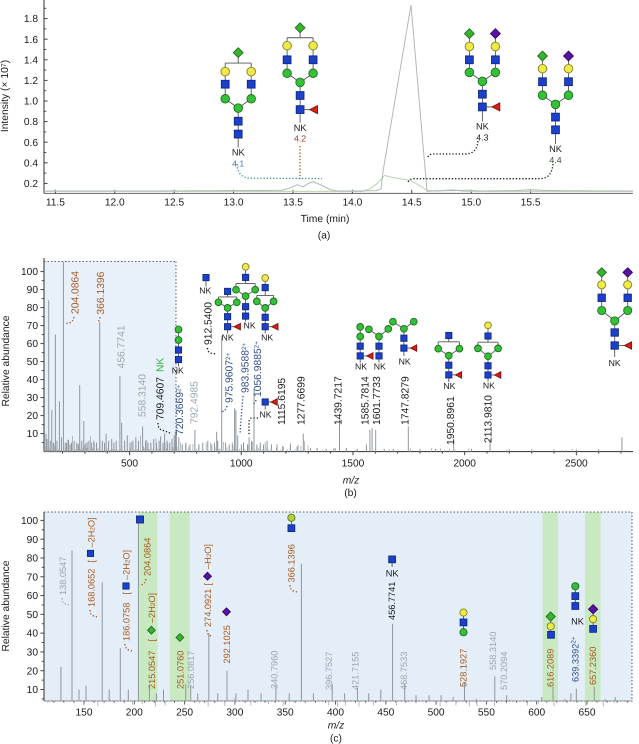 The height and width of the screenshot is (744, 639). Describe the element at coordinates (134, 713) in the screenshot. I see `svg-text: 200` at that location.